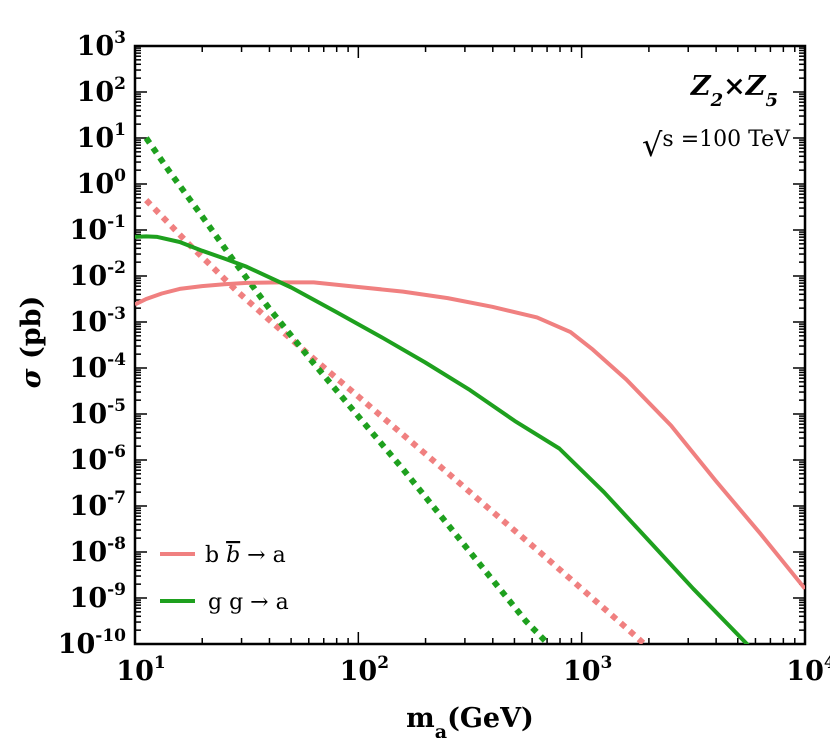 The width and height of the screenshot is (830, 738). What do you see at coordinates (716, 145) in the screenshot?
I see `energy-annotation: √s =100 TeV` at bounding box center [716, 145].